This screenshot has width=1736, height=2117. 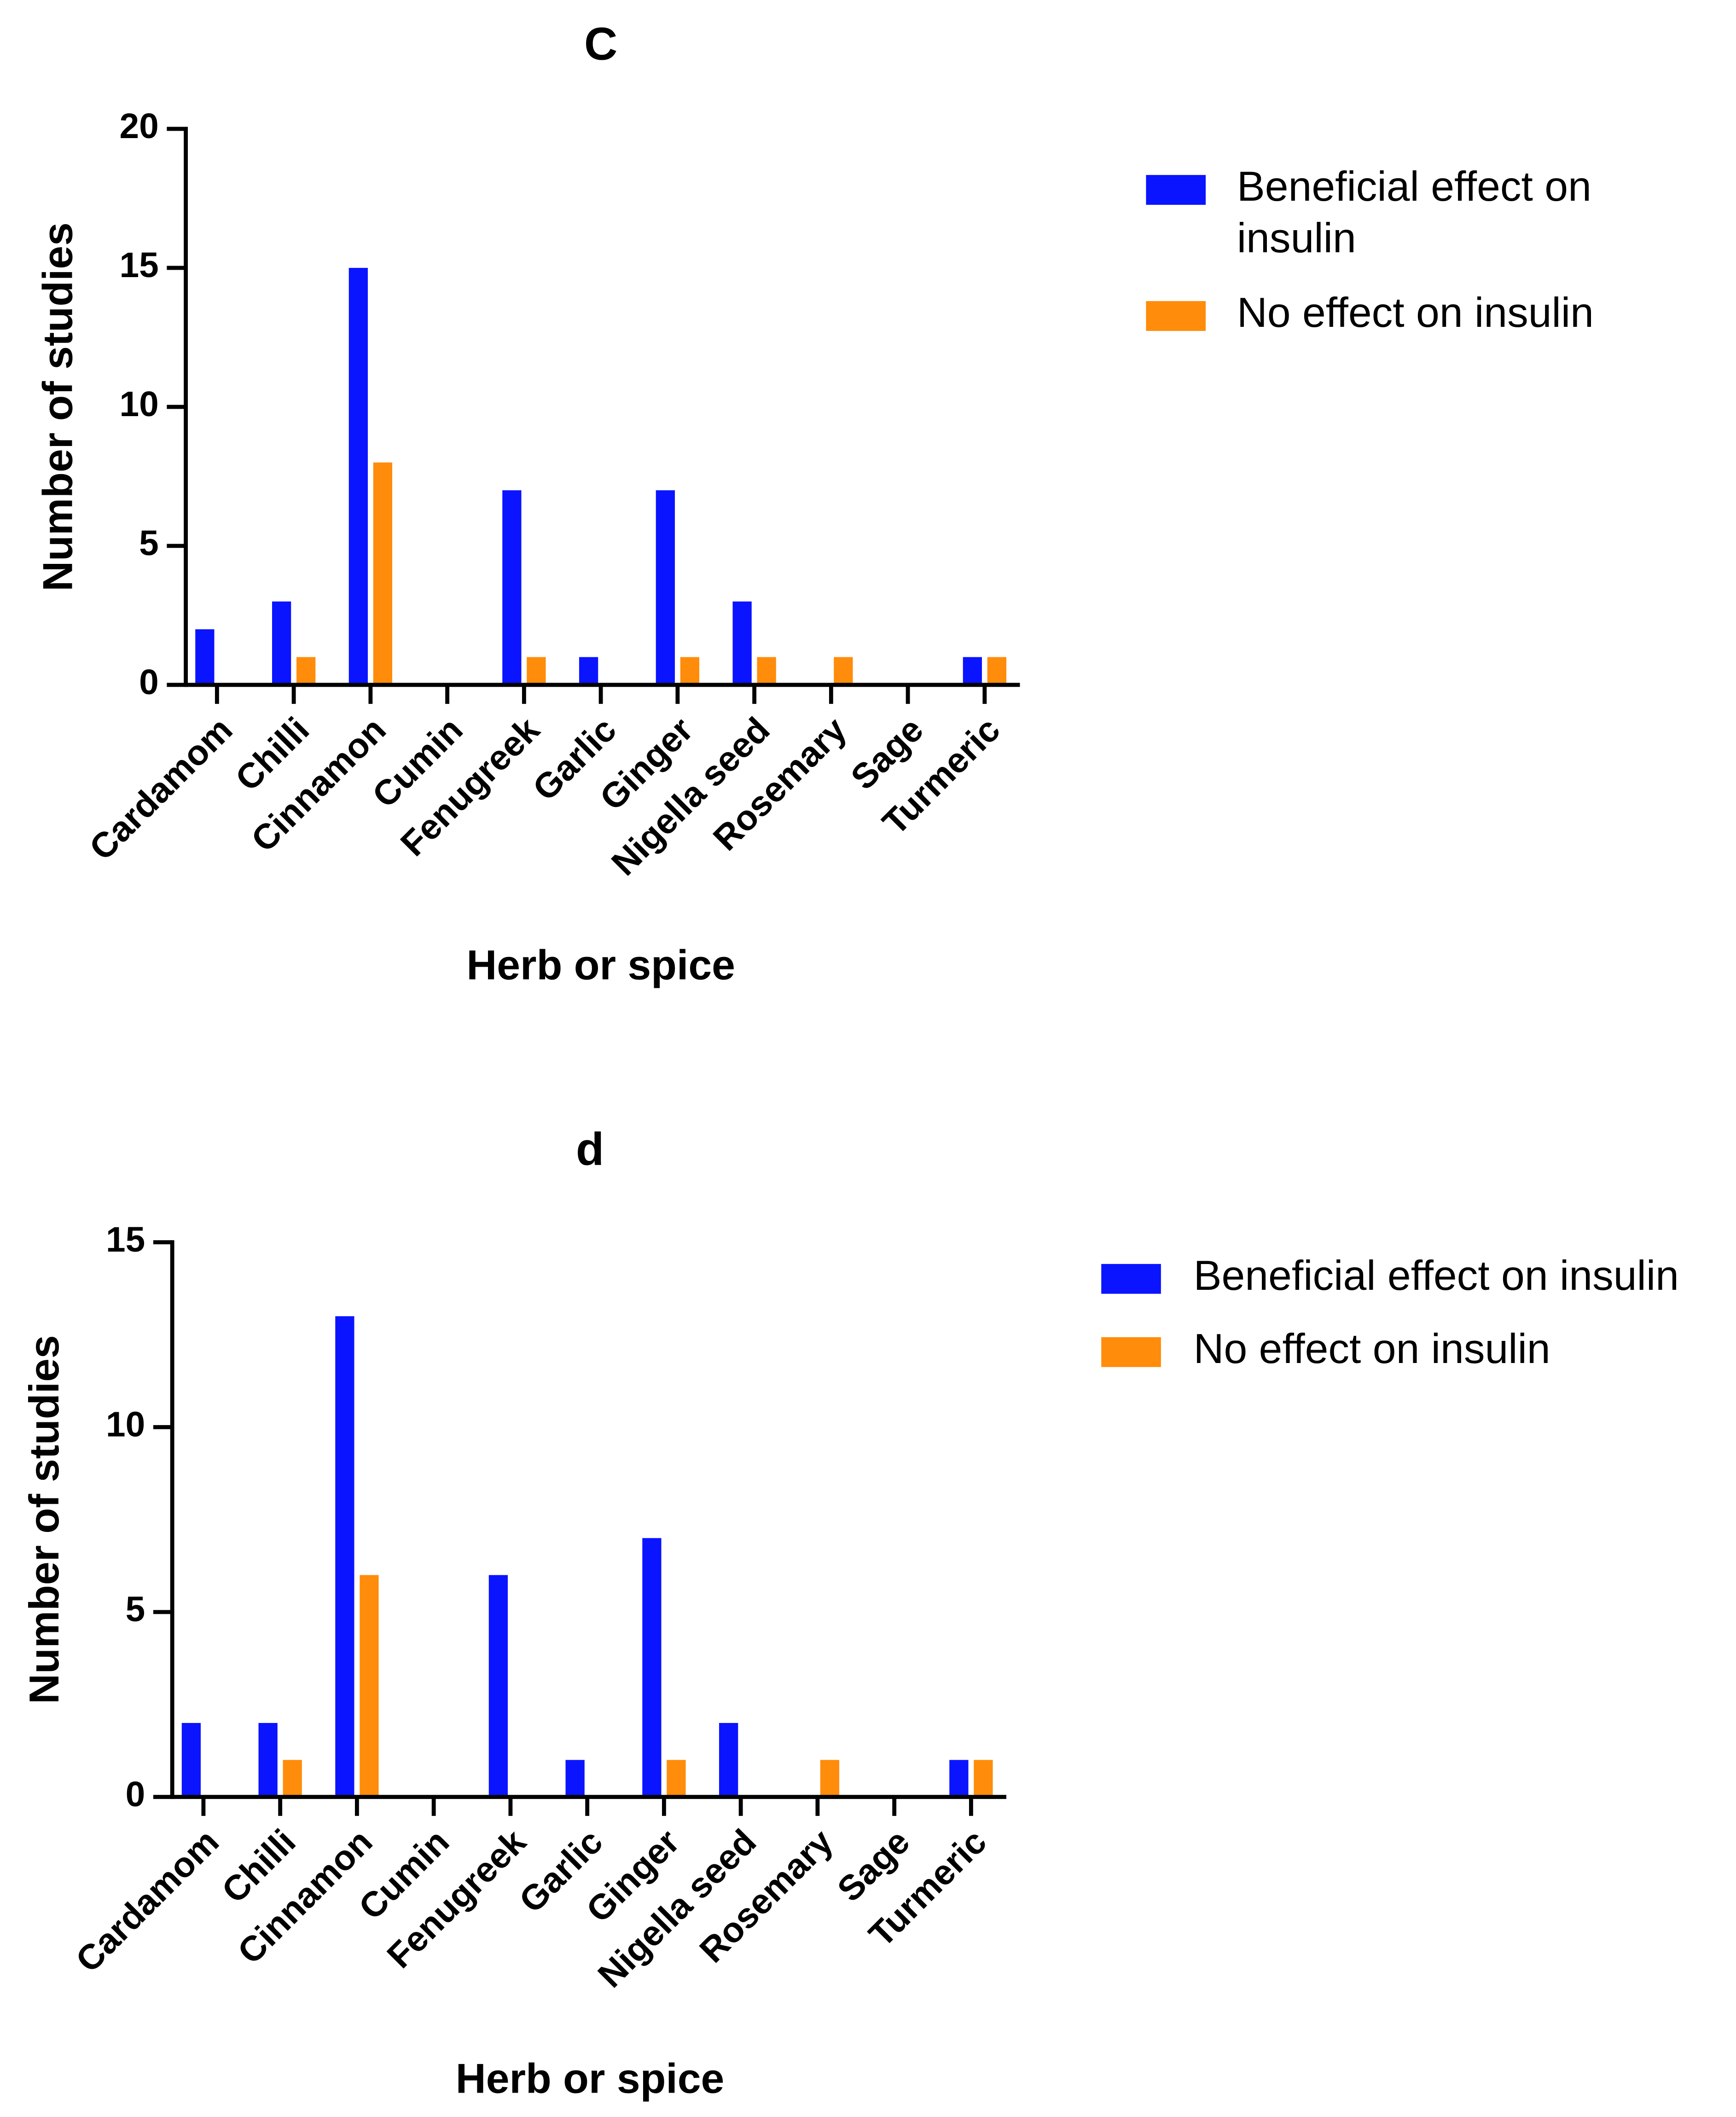 I want to click on chart-title: d, so click(x=590, y=1149).